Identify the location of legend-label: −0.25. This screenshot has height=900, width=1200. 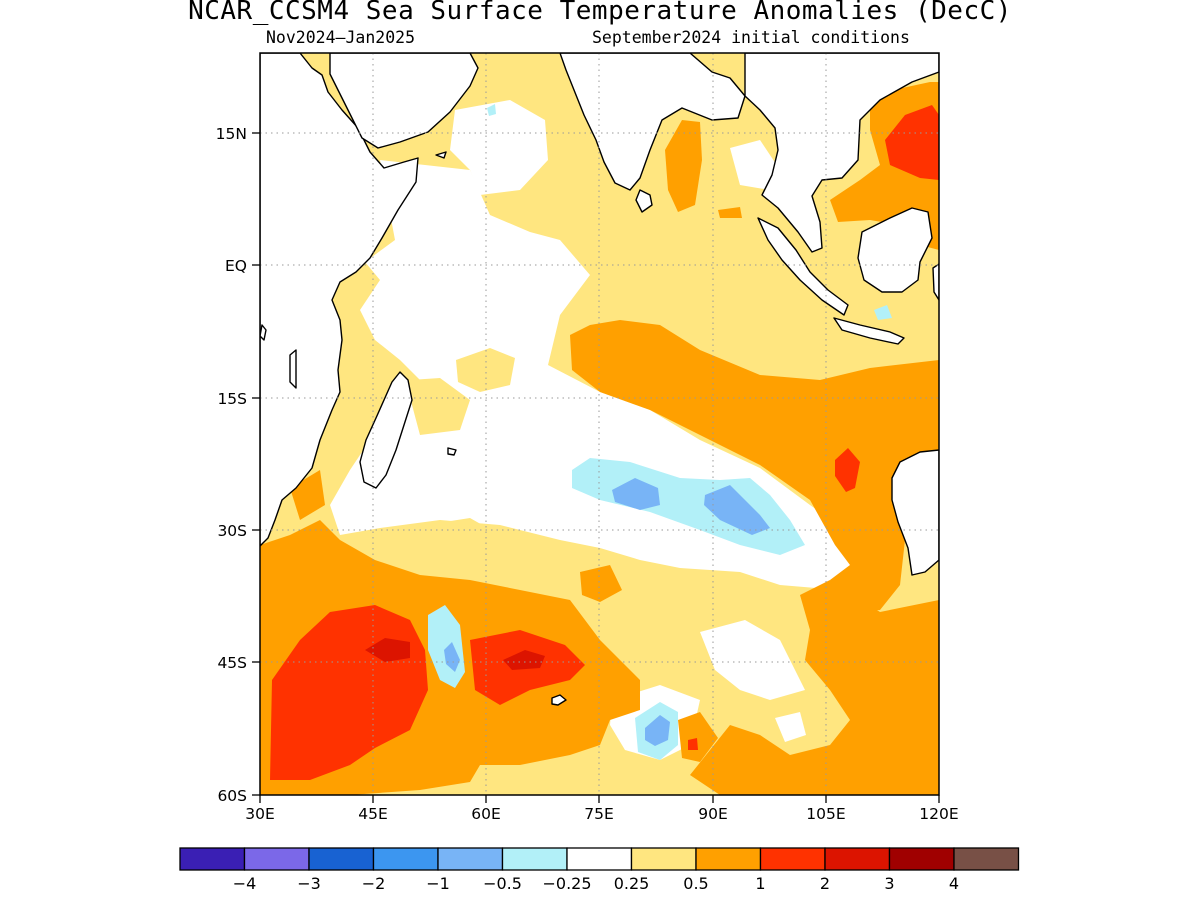
(566, 883).